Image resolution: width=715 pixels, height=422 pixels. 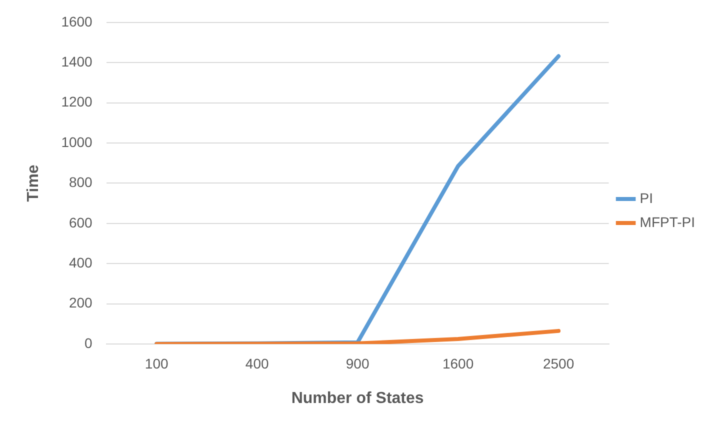 What do you see at coordinates (80, 302) in the screenshot?
I see `y-tick-label: 200` at bounding box center [80, 302].